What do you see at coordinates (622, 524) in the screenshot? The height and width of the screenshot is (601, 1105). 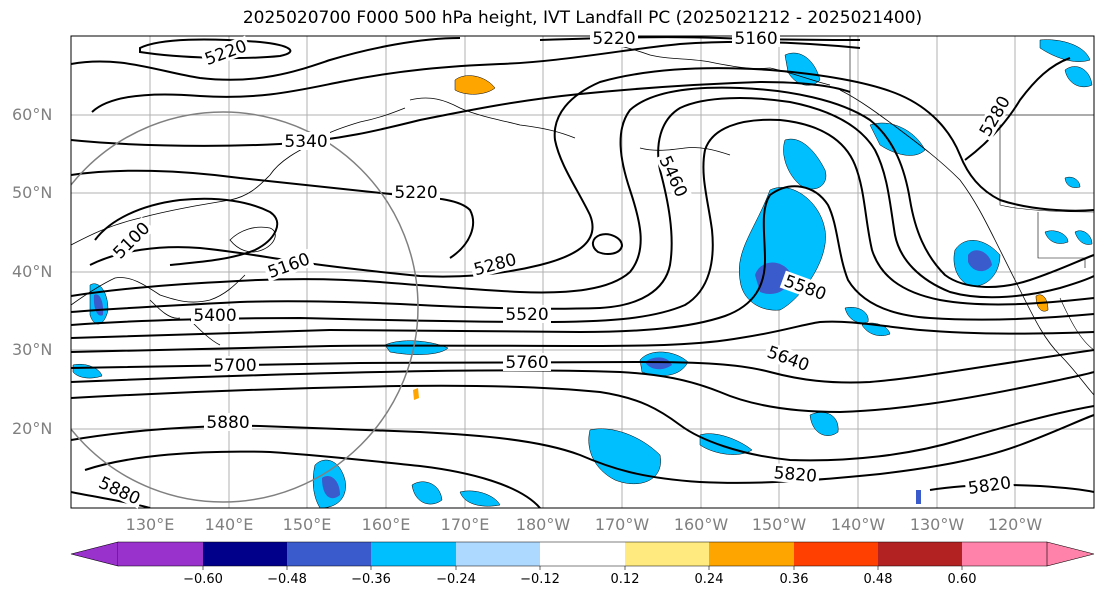 I see `lon-label: 170°W` at bounding box center [622, 524].